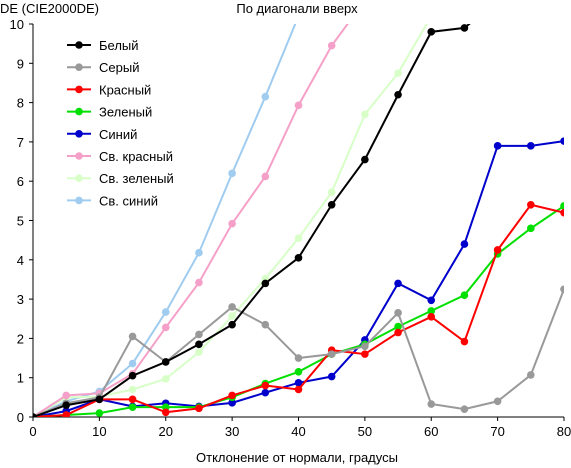 The height and width of the screenshot is (468, 571). What do you see at coordinates (17, 24) in the screenshot?
I see `y-tick-label: 10` at bounding box center [17, 24].